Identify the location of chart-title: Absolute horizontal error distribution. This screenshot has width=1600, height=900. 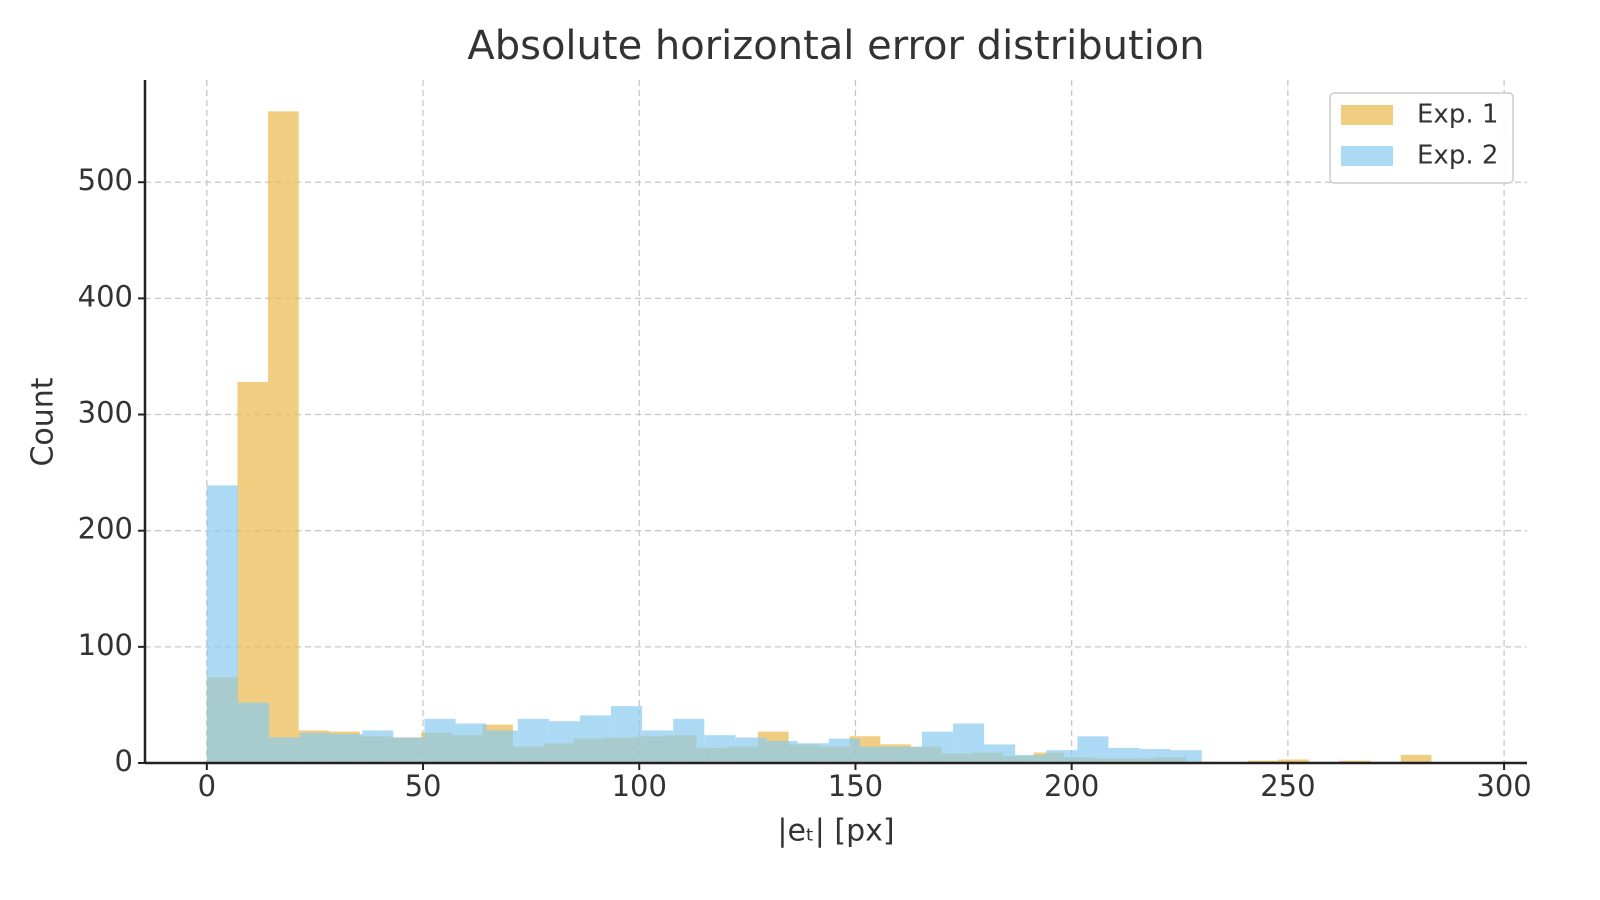
(835, 46).